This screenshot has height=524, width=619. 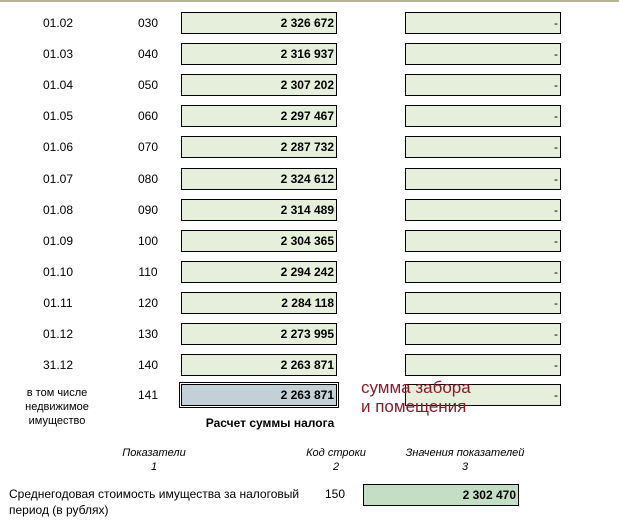 I want to click on row-date: 01.06, so click(x=58, y=147).